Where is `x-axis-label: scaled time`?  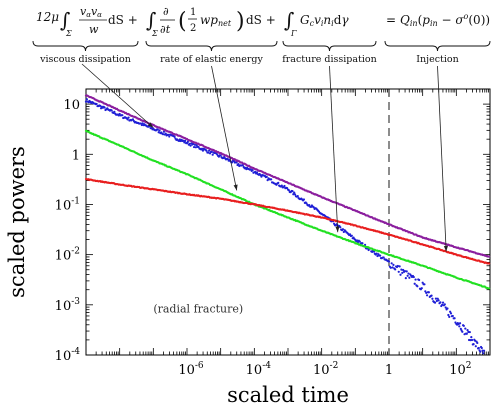
x-axis-label: scaled time is located at coordinates (288, 395).